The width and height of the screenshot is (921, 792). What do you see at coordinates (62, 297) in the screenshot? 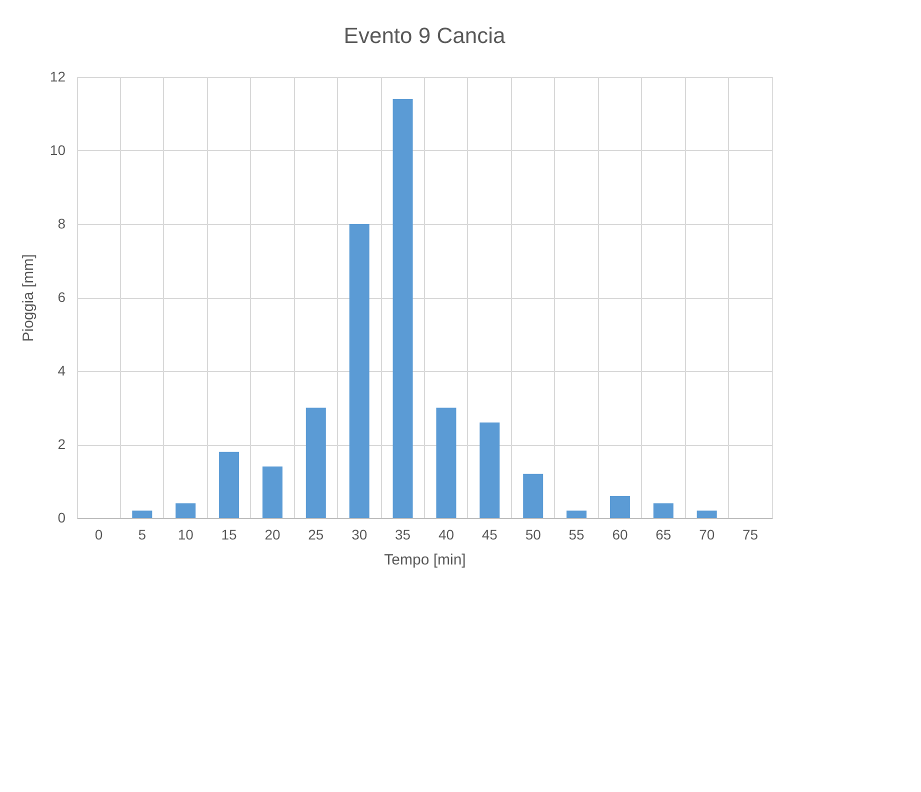
I see `y-tick-label: 6` at bounding box center [62, 297].